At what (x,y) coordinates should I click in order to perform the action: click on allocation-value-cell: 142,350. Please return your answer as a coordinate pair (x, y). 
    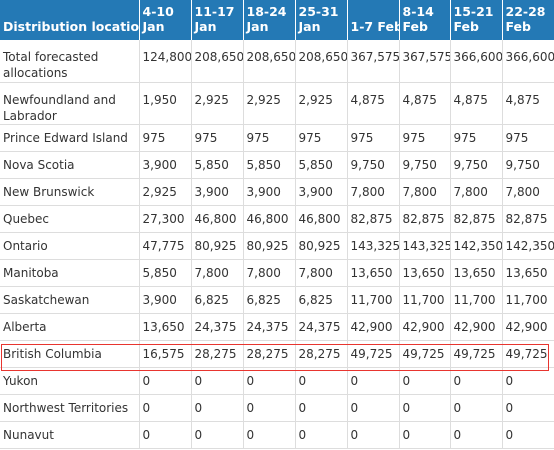
    Looking at the image, I should click on (528, 246).